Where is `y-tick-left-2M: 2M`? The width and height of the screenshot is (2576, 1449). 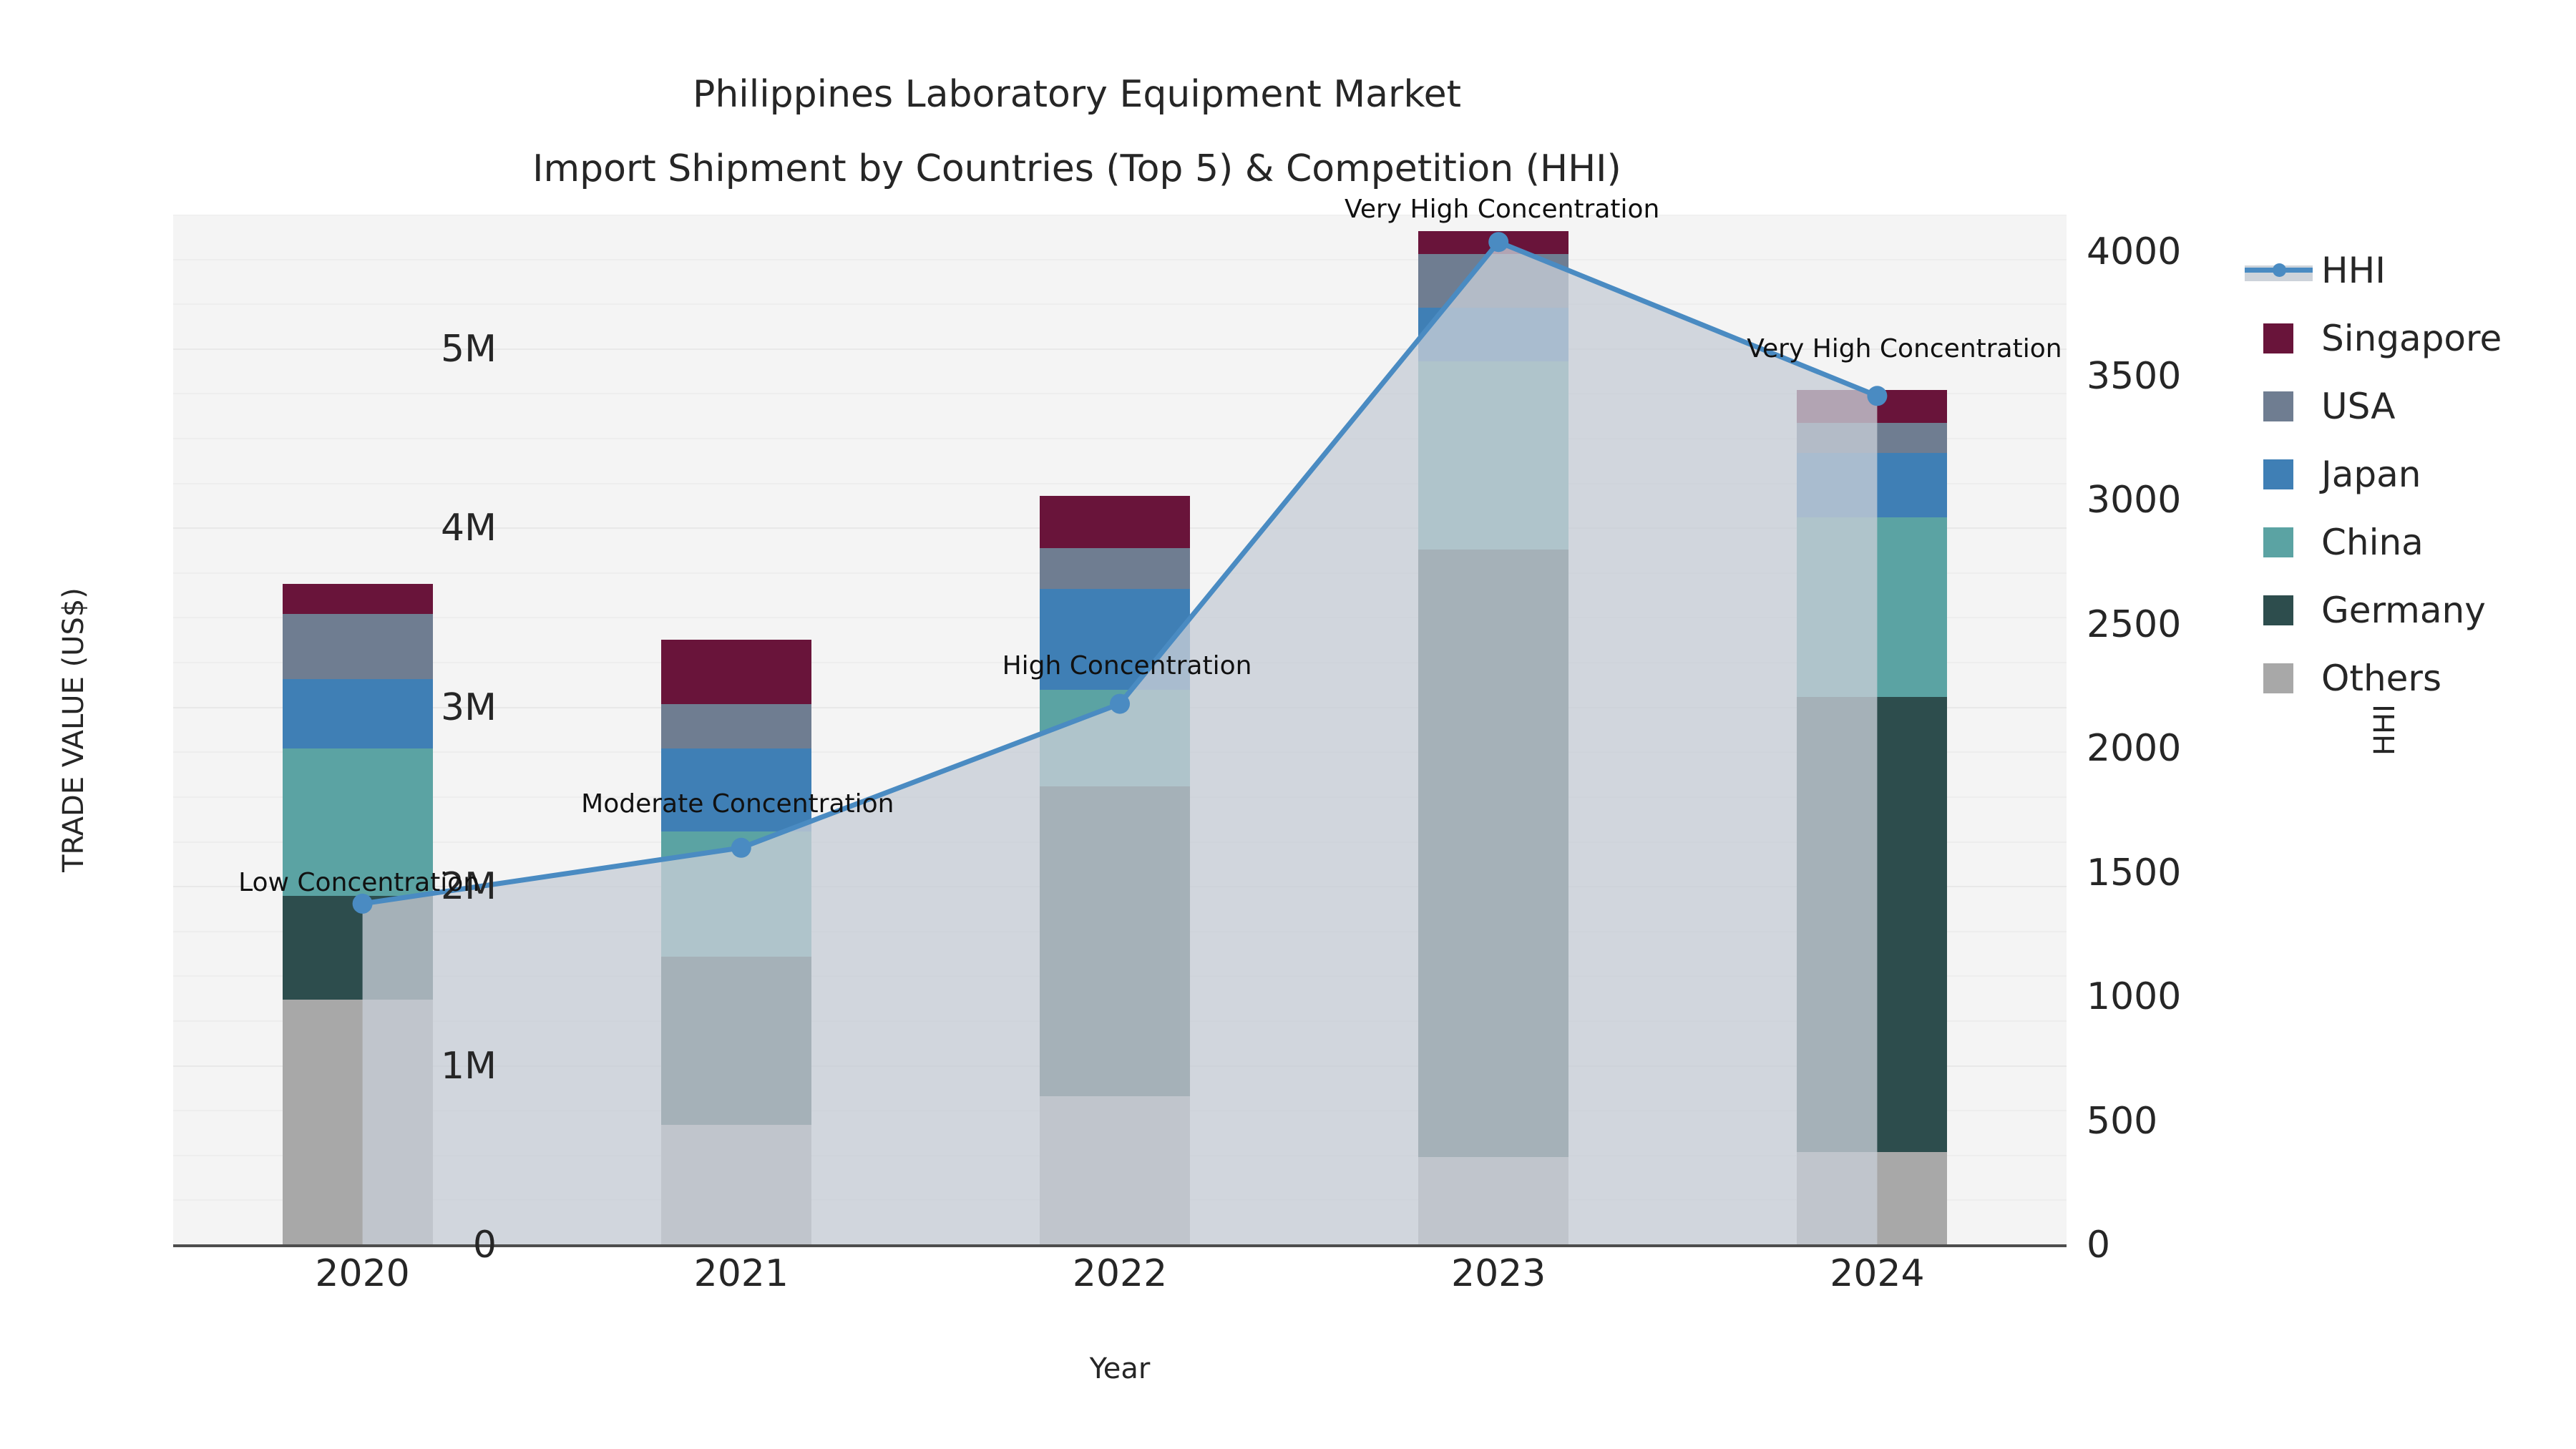
y-tick-left-2M: 2M is located at coordinates (469, 887).